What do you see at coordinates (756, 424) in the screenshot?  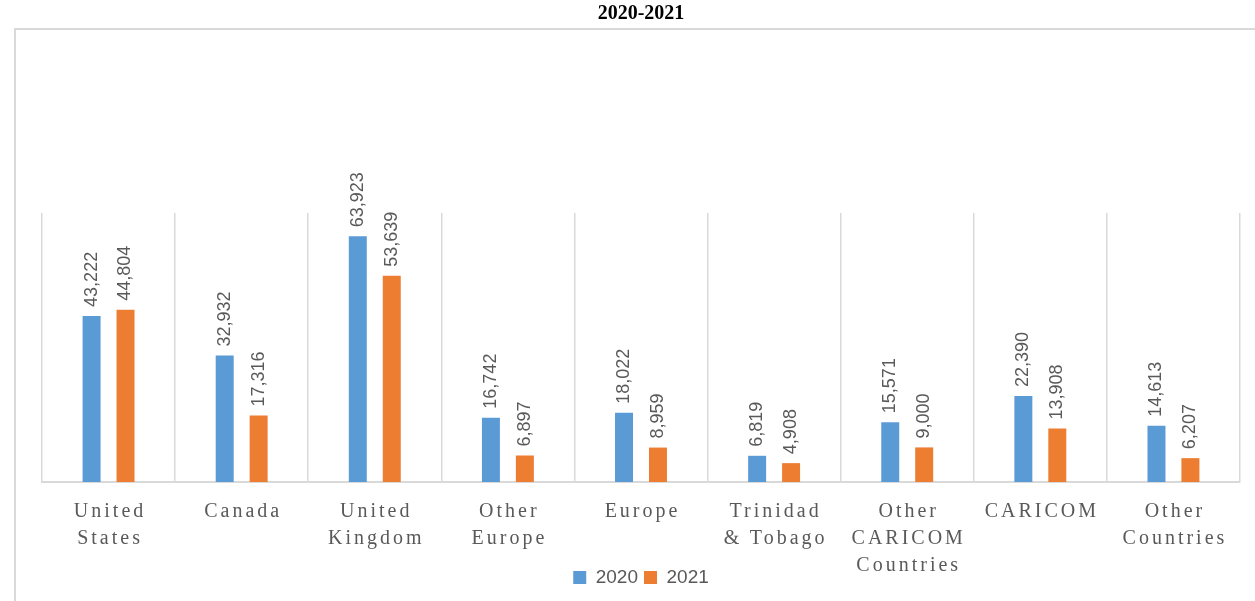 I see `data-label: 6,819` at bounding box center [756, 424].